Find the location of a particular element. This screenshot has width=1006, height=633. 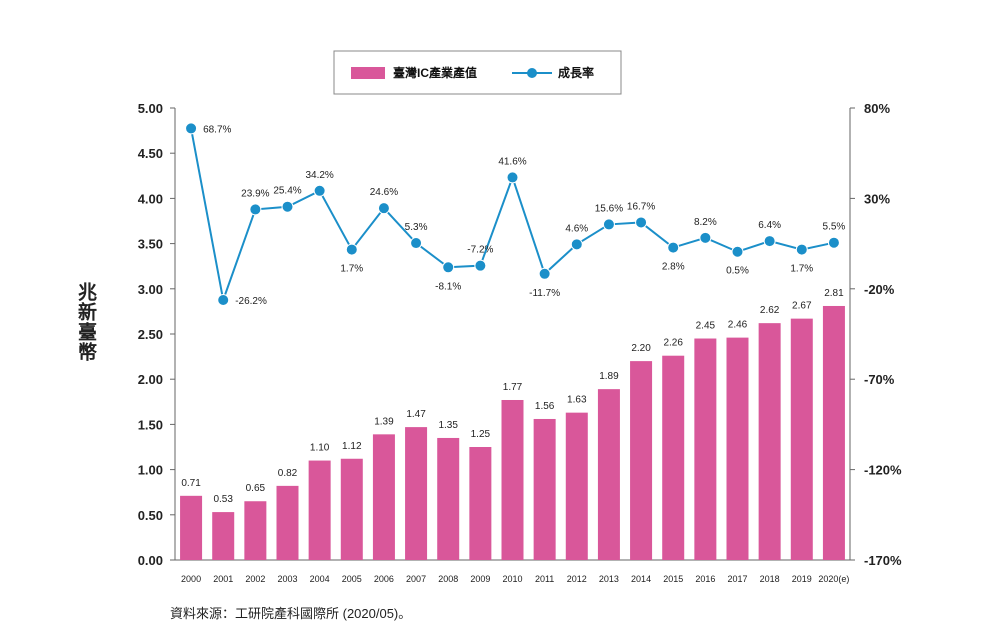

line-value-label: 0.5% is located at coordinates (737, 271).